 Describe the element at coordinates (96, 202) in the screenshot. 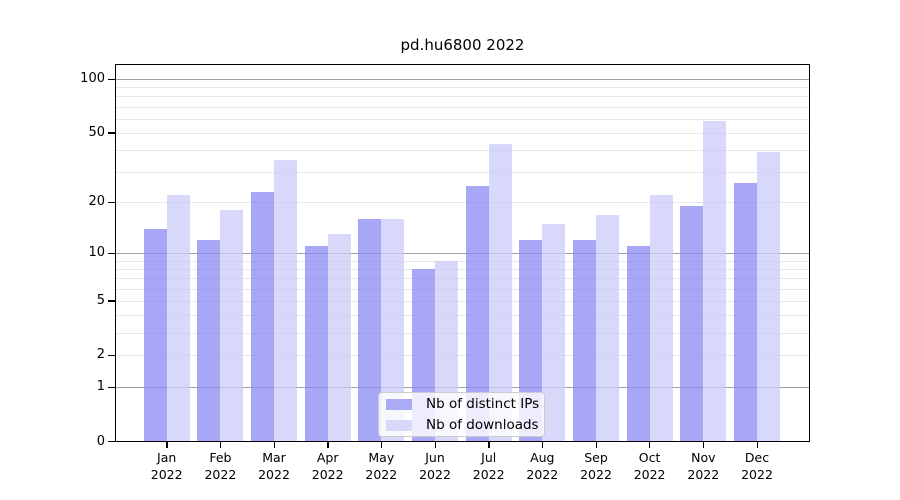

I see `y-tick-label: 20` at that location.